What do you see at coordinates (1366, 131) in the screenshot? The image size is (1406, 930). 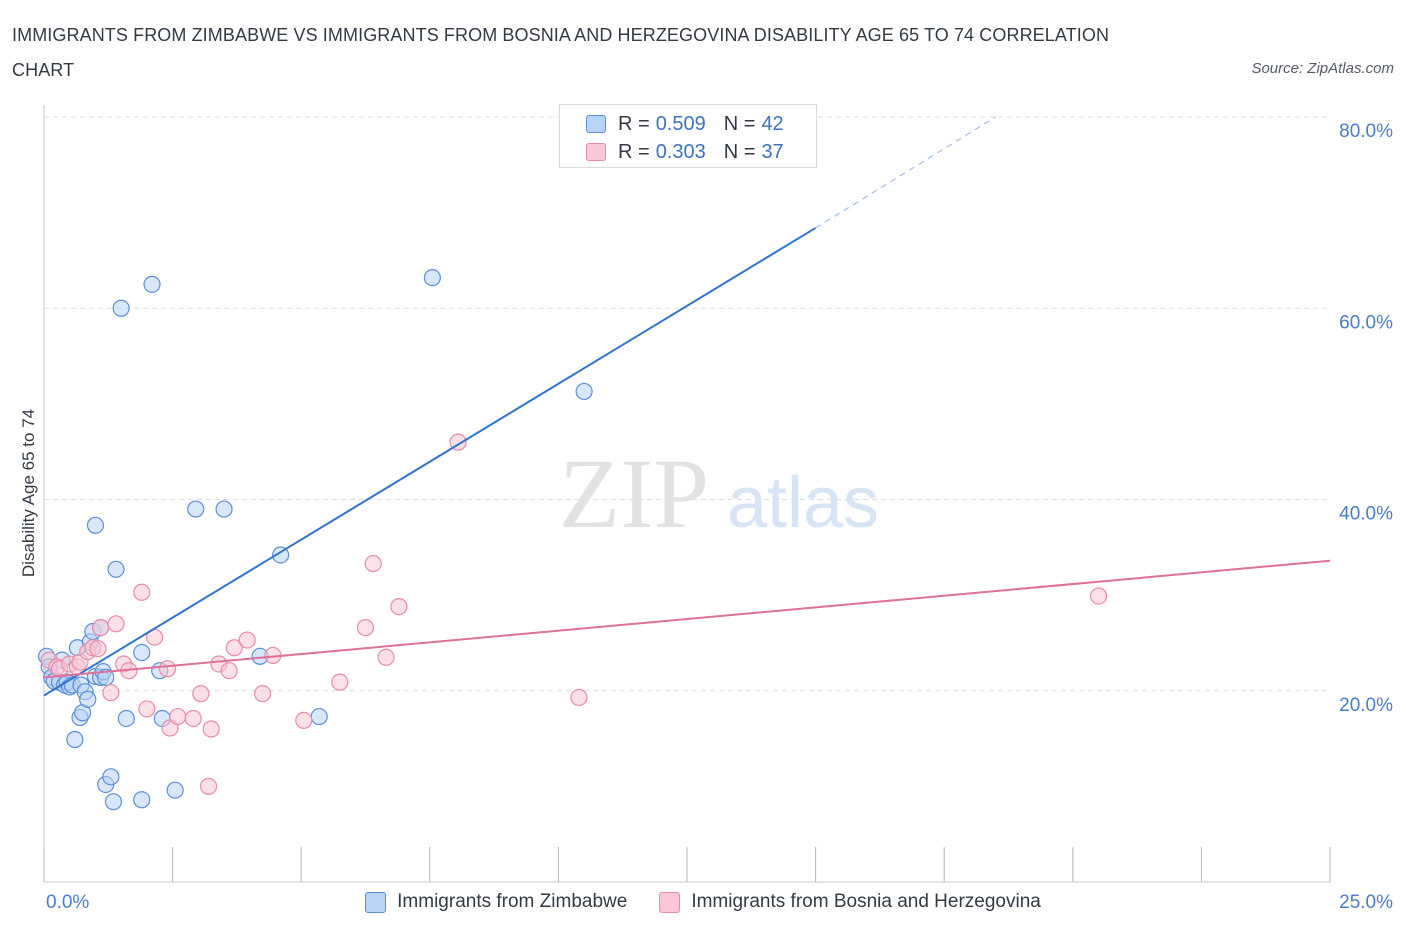 I see `y-tick-label: 80.0%` at bounding box center [1366, 131].